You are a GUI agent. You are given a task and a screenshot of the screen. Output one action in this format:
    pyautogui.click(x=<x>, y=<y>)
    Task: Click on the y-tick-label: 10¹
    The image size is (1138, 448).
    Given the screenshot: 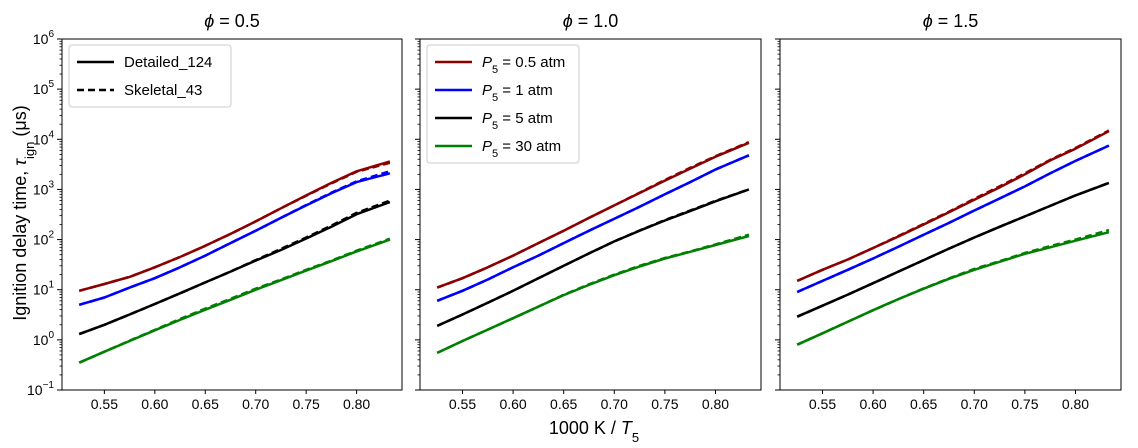 What is the action you would take?
    pyautogui.click(x=44, y=289)
    